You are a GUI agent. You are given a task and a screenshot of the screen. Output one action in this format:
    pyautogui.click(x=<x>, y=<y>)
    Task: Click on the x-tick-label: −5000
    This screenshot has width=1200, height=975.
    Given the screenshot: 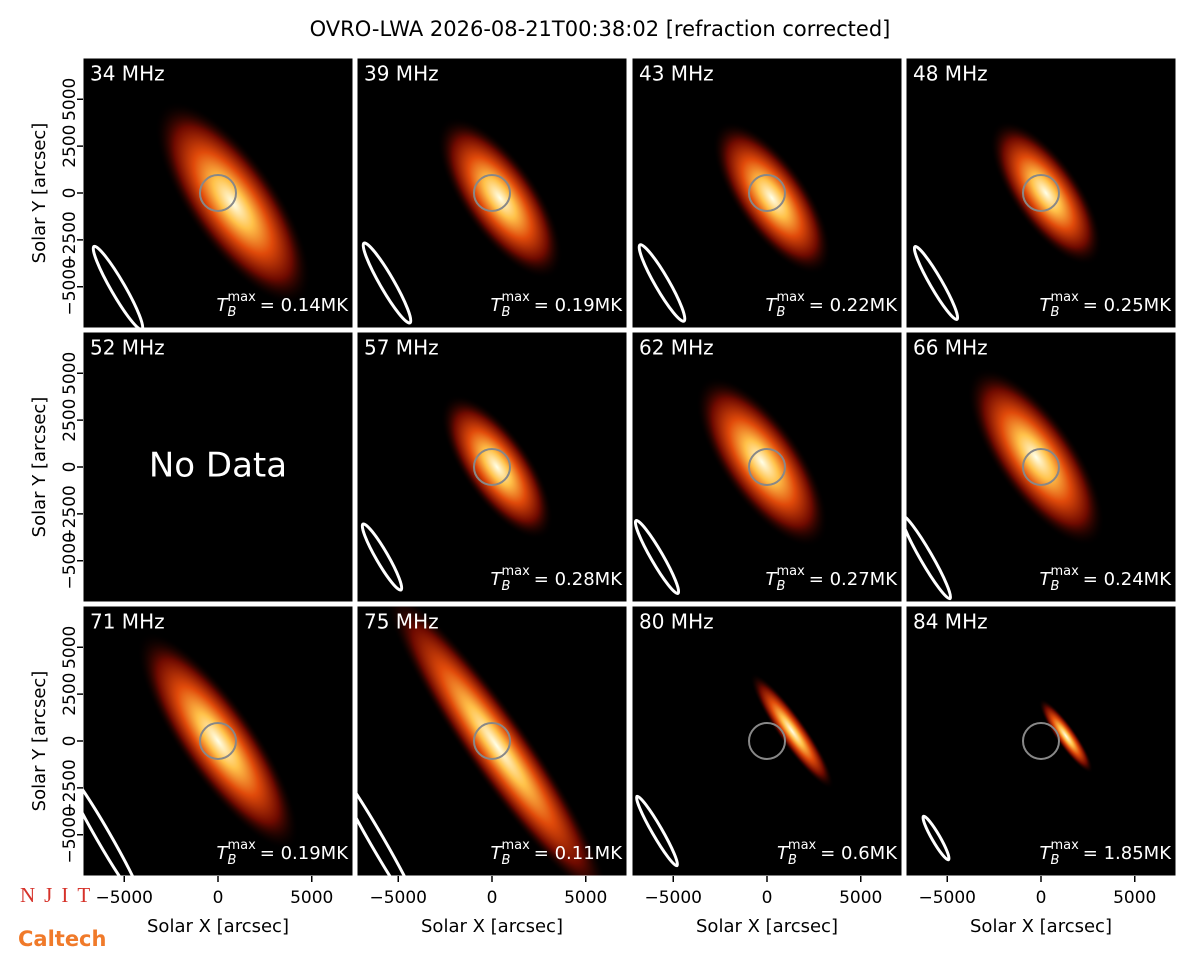 What is the action you would take?
    pyautogui.click(x=673, y=898)
    